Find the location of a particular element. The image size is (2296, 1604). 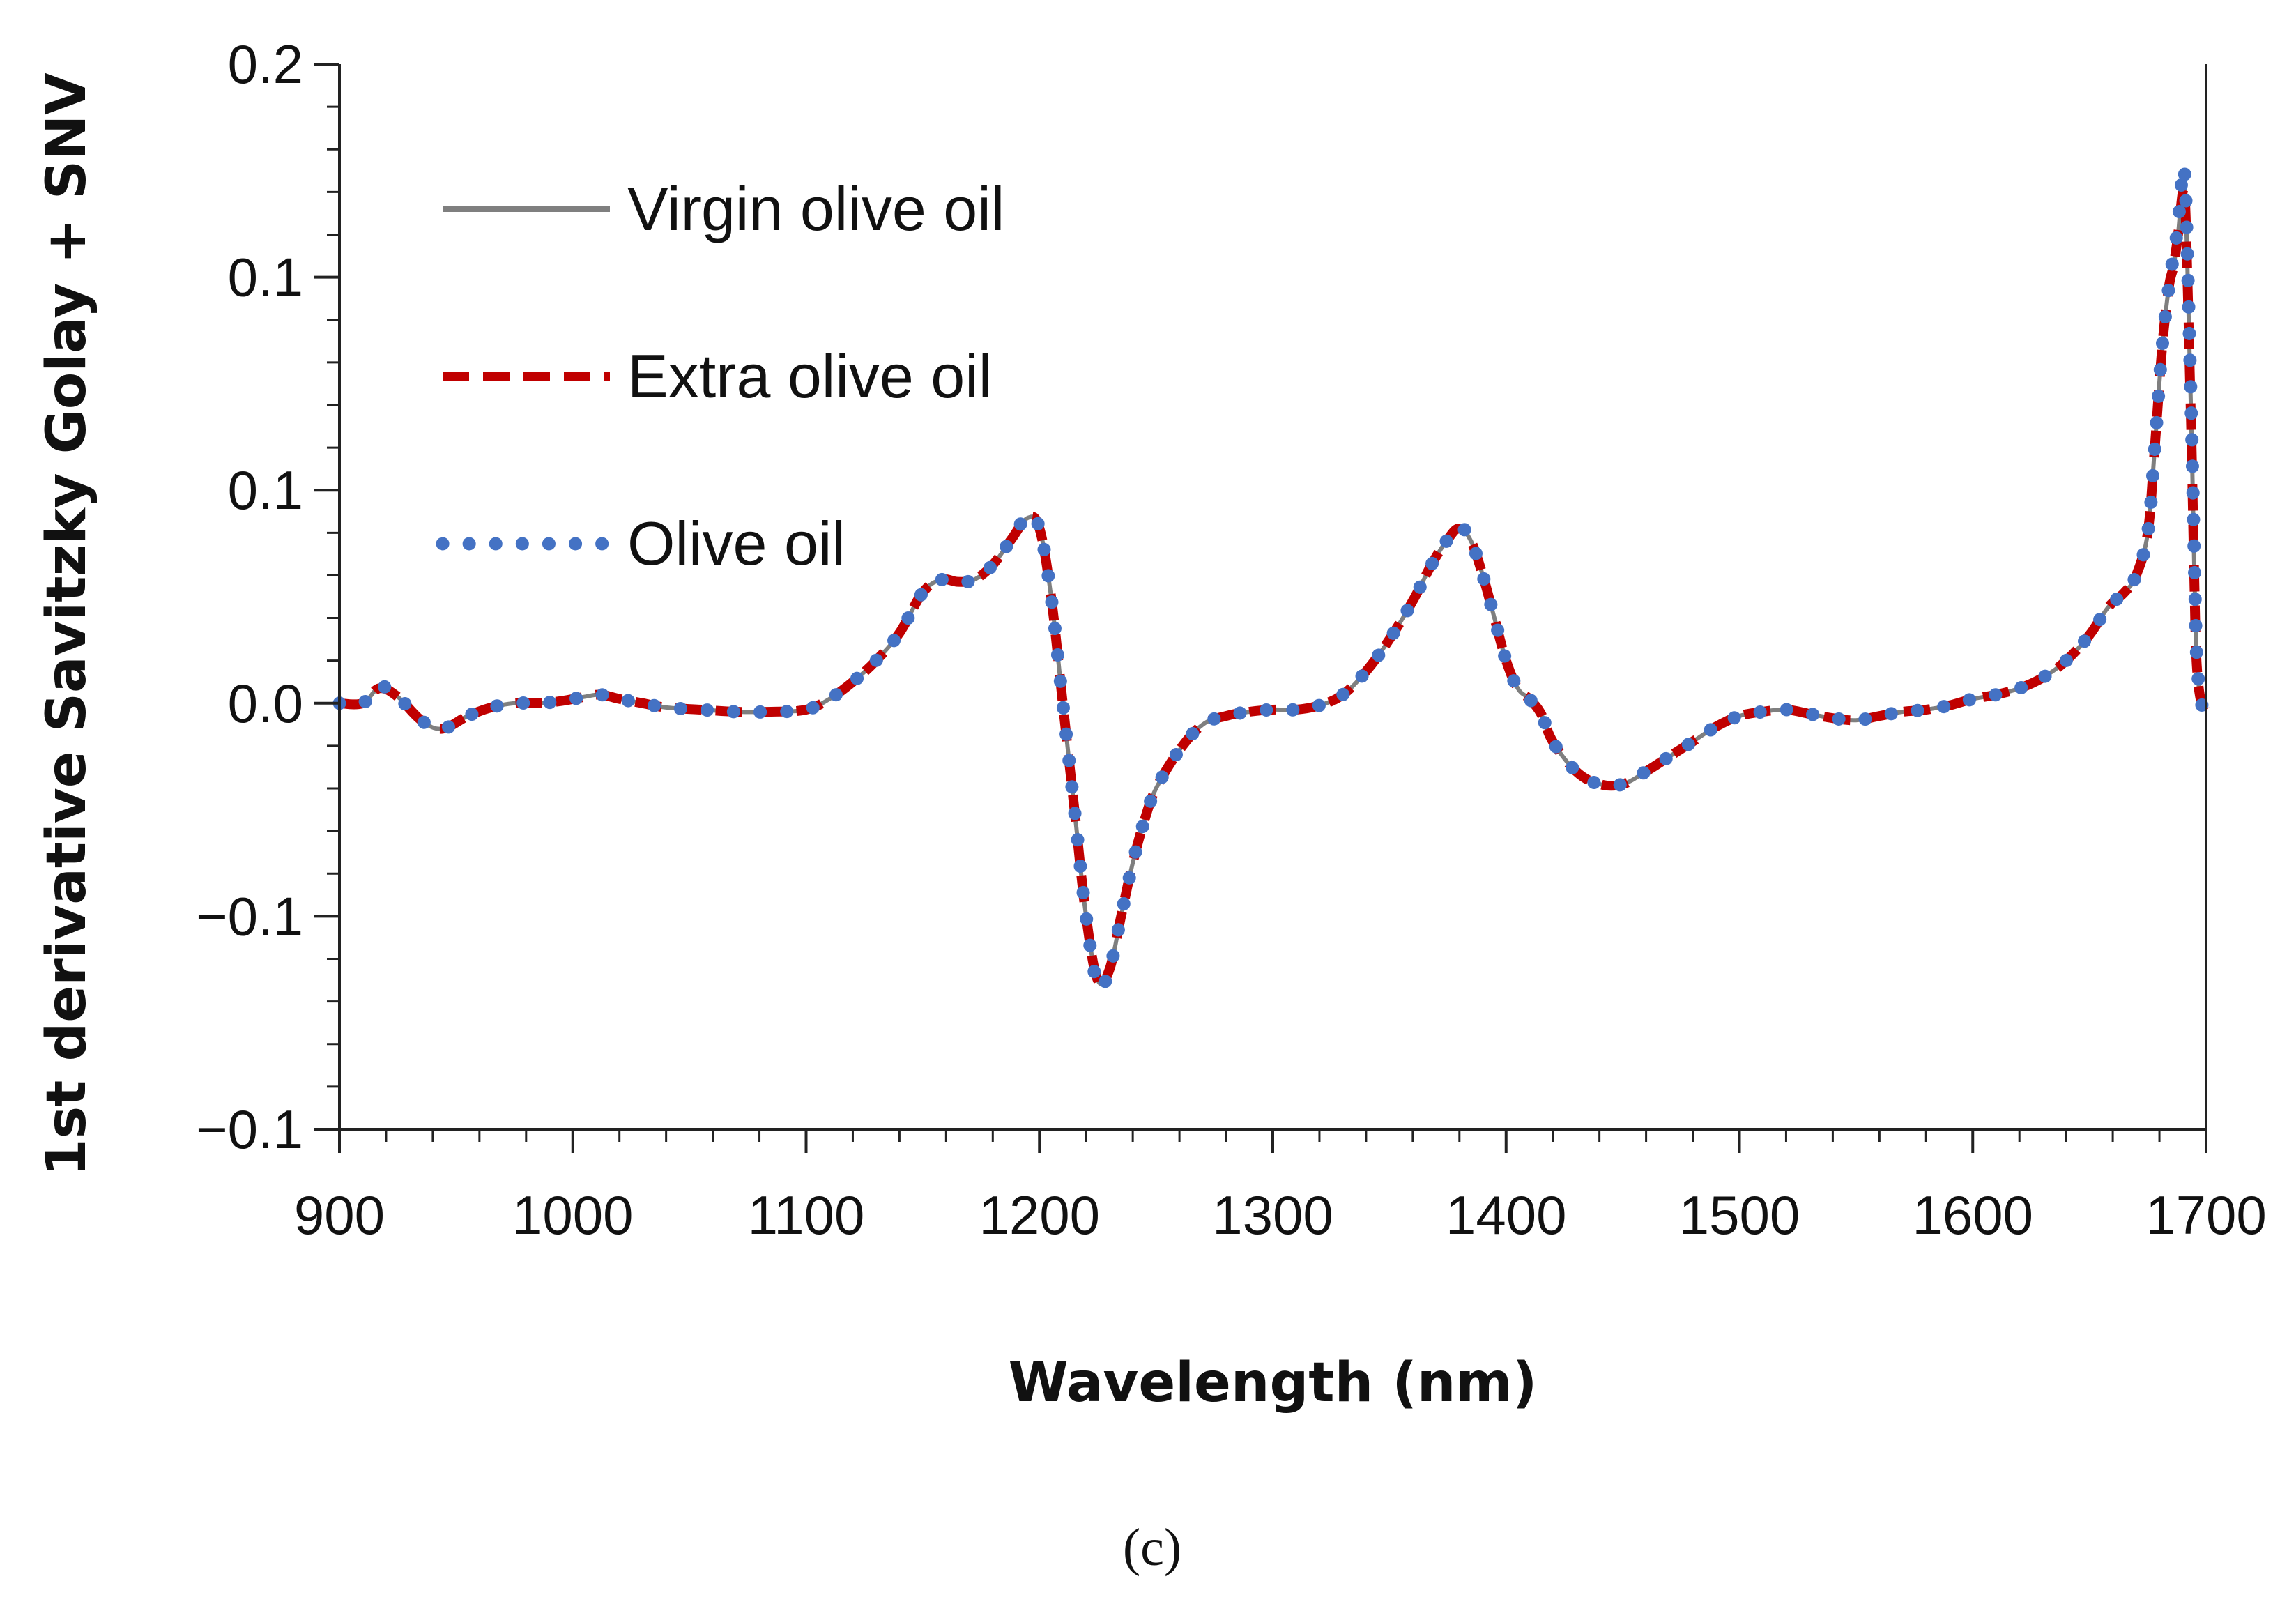

legend-label-virgin-olive-oil: Virgin olive oil is located at coordinates (816, 209).